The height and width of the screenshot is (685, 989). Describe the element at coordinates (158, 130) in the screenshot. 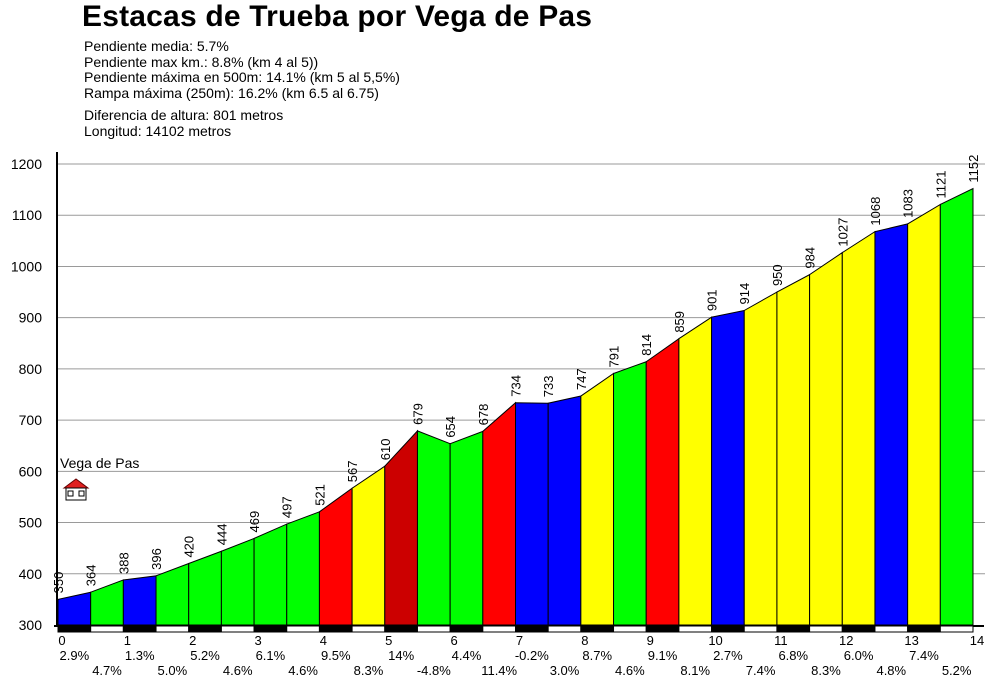

I see `stat-longitud: Longitud: 14102 metros` at that location.